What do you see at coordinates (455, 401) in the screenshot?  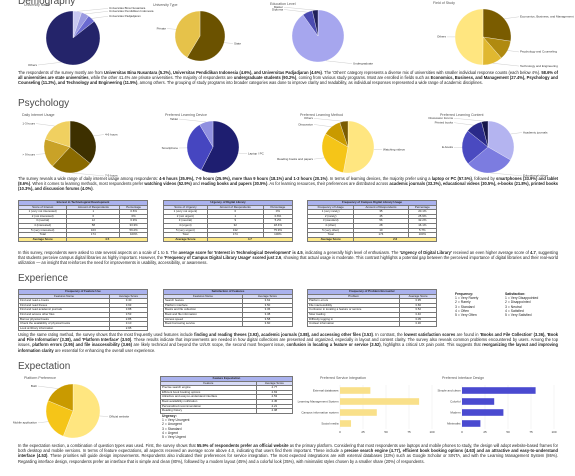 I see `category-label: Colorful` at bounding box center [455, 401].